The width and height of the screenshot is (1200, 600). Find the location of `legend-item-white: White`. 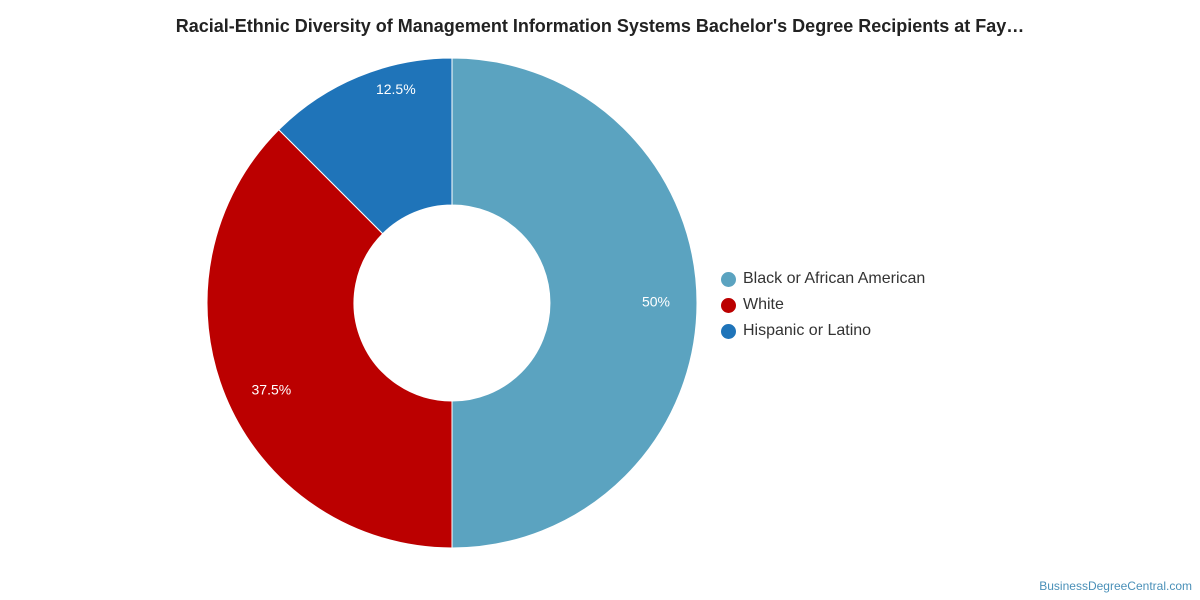

legend-item-white: White is located at coordinates (823, 305).